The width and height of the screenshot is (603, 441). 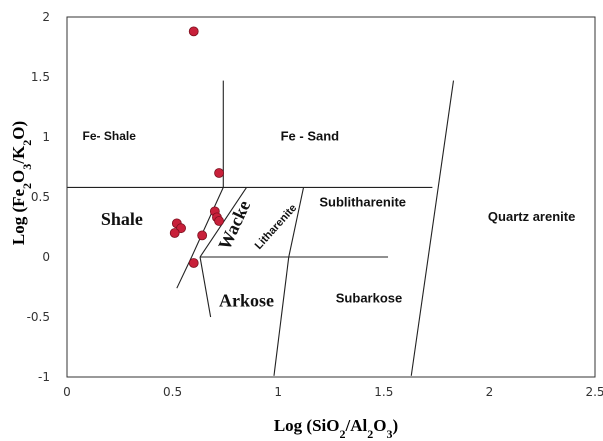 What do you see at coordinates (46, 137) in the screenshot?
I see `y-tick-label: 1` at bounding box center [46, 137].